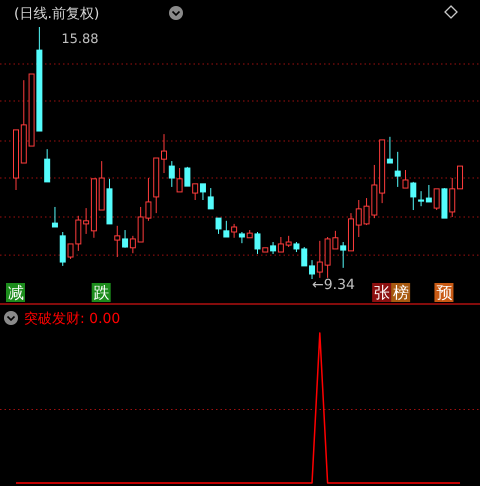 Image resolution: width=480 pixels, height=486 pixels. I want to click on signal-badge: 预, so click(445, 292).